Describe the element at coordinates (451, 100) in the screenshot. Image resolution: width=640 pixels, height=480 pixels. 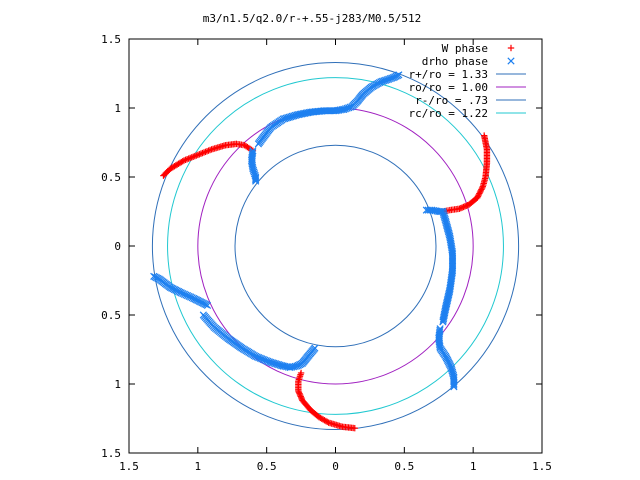
I see `legend-label: r-/ro = .73` at that location.